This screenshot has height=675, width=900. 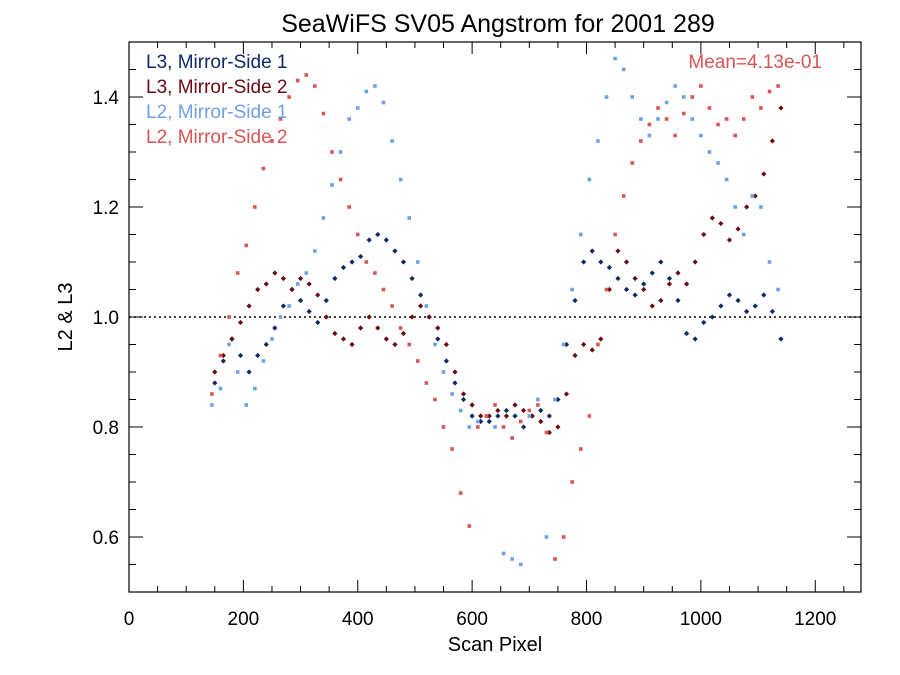 I want to click on legend-entry: L3, Mirror-Side 2, so click(x=217, y=87).